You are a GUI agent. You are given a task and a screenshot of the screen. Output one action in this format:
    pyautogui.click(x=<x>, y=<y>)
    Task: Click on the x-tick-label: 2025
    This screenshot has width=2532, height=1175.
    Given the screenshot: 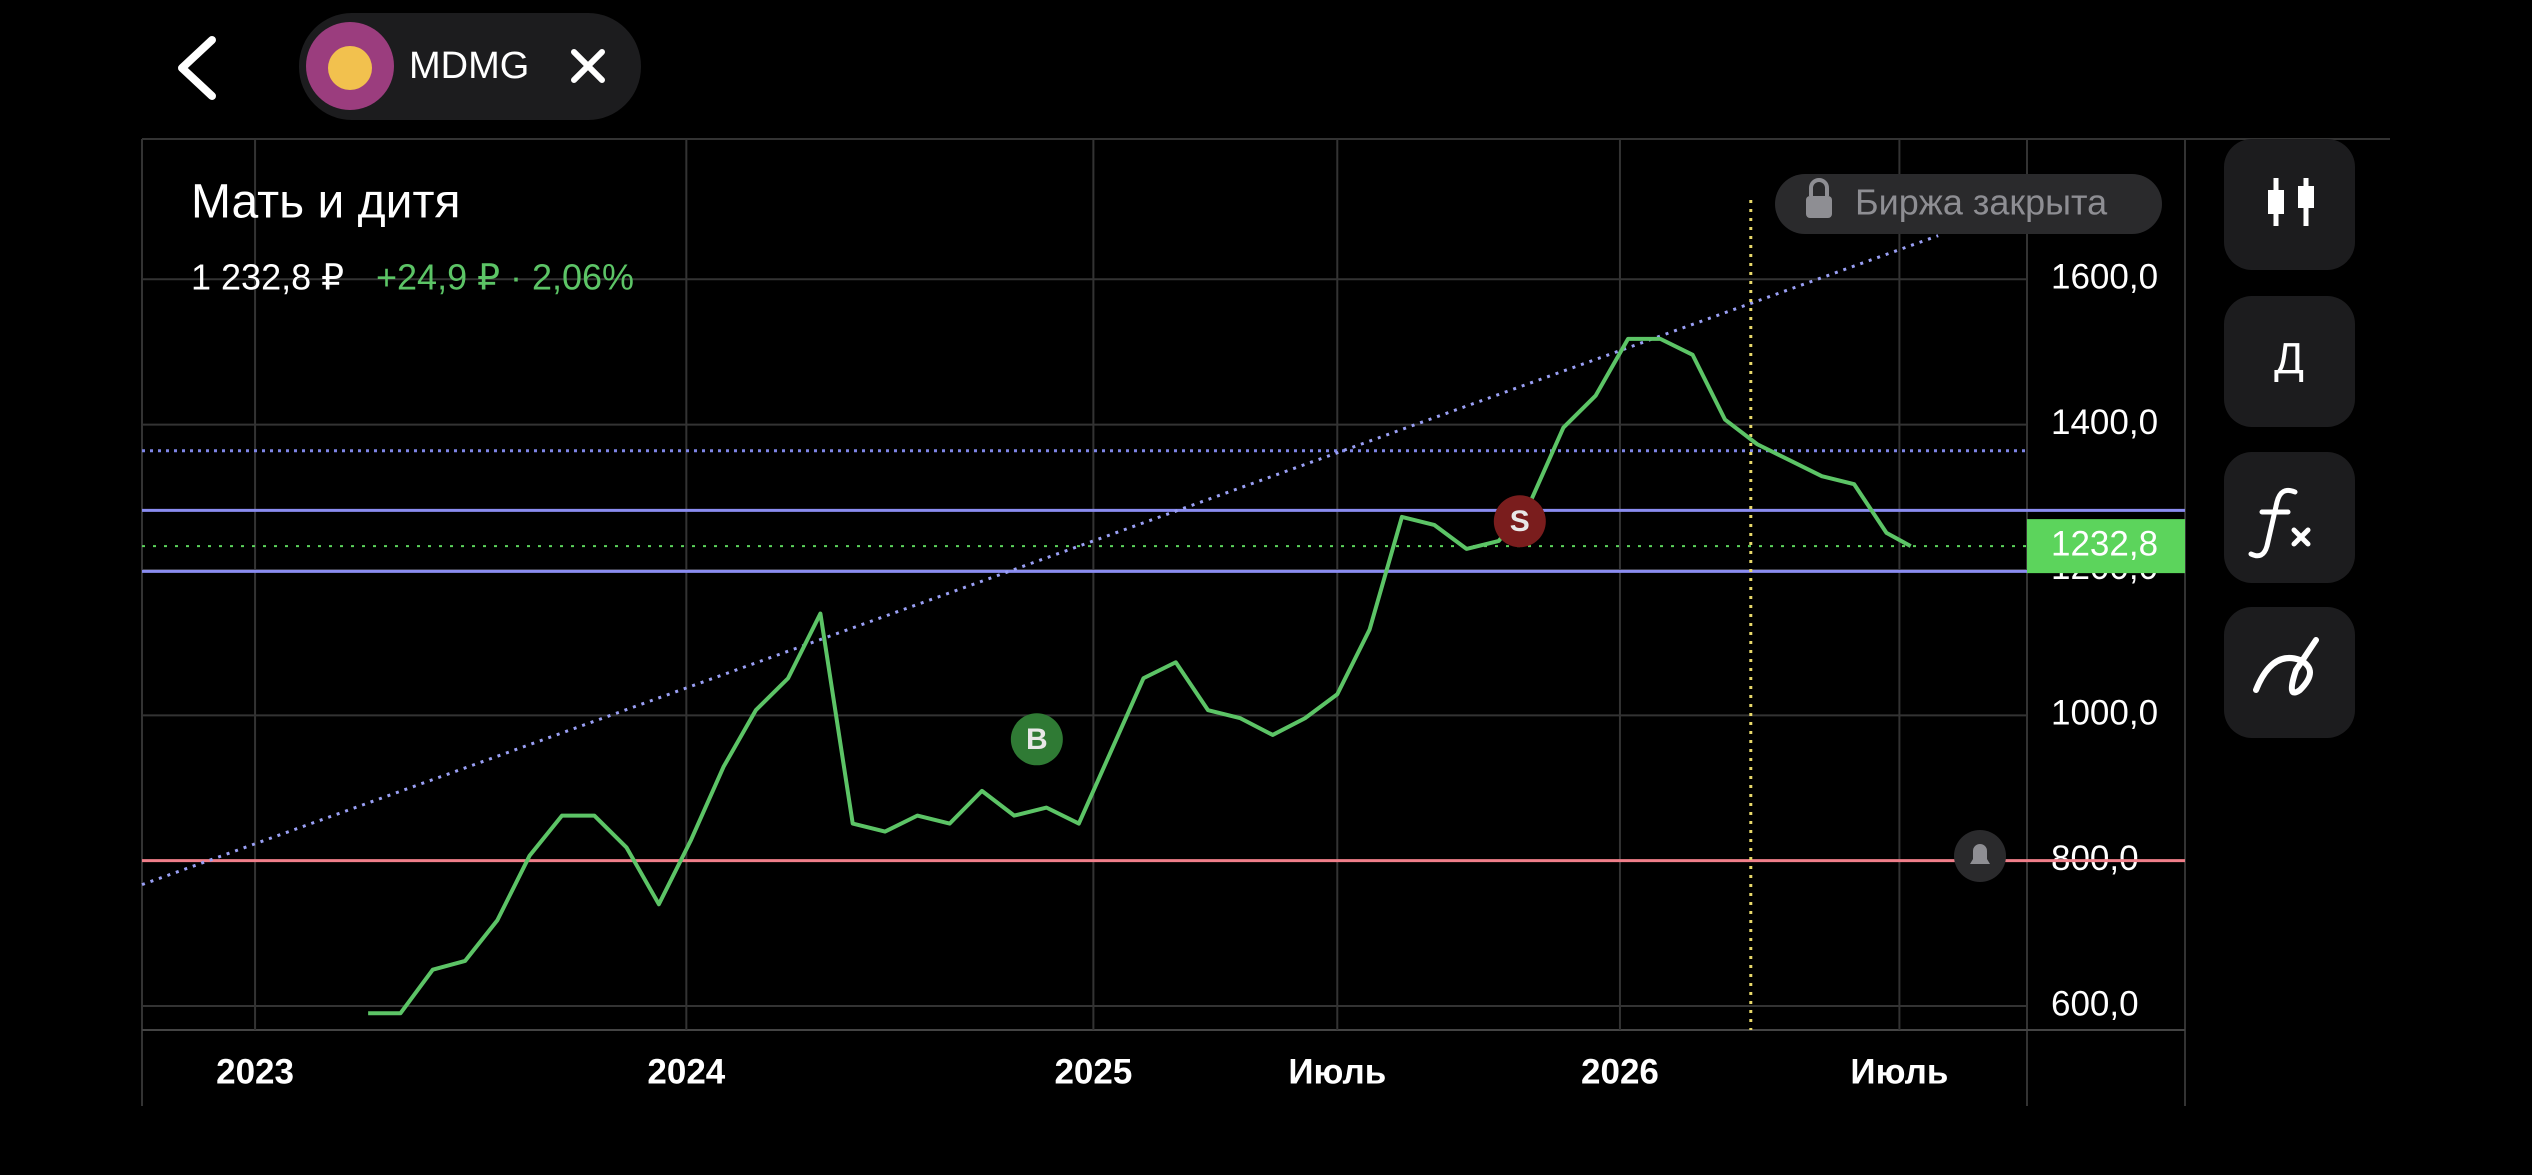 What is the action you would take?
    pyautogui.click(x=1093, y=1071)
    